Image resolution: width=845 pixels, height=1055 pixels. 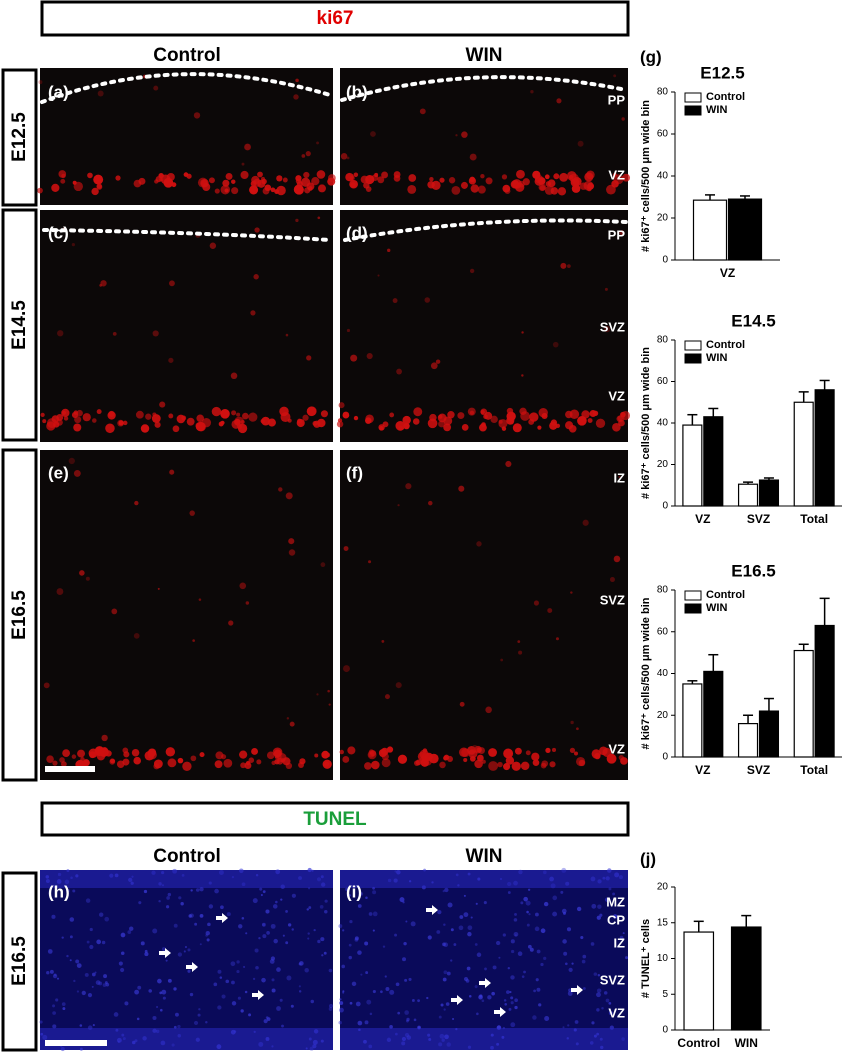 What do you see at coordinates (702, 770) in the screenshot?
I see `x-tick-label: VZ` at bounding box center [702, 770].